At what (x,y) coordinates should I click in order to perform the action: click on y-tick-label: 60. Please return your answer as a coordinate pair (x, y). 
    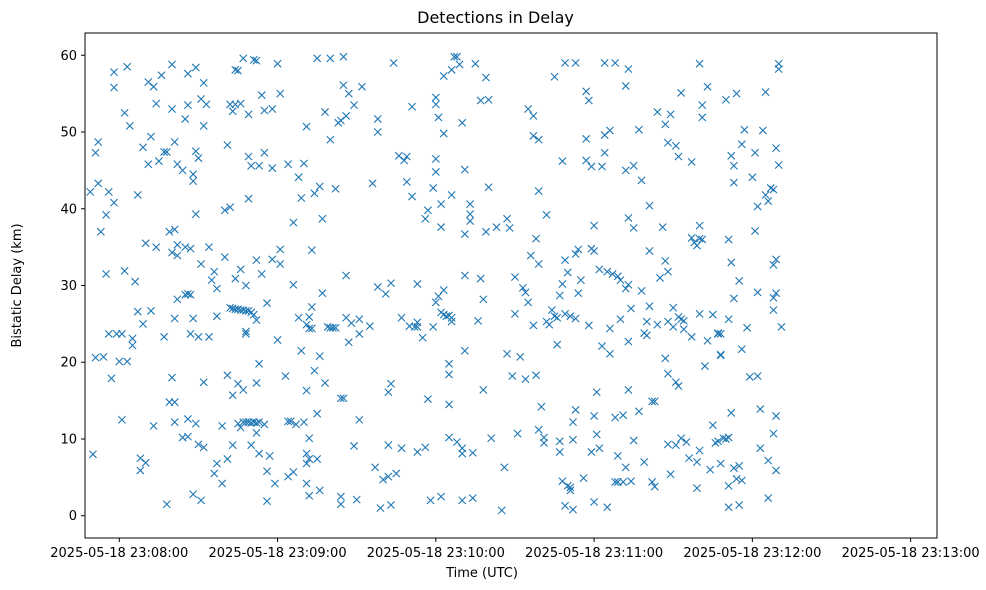
    Looking at the image, I should click on (68, 56).